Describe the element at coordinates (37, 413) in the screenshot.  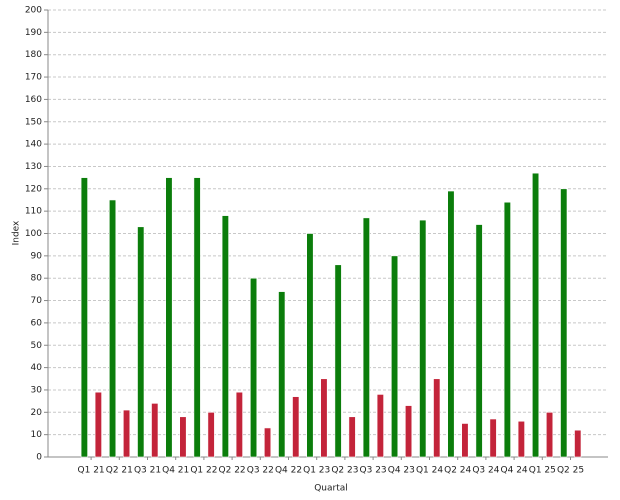
I see `y-tick-label: 20` at that location.